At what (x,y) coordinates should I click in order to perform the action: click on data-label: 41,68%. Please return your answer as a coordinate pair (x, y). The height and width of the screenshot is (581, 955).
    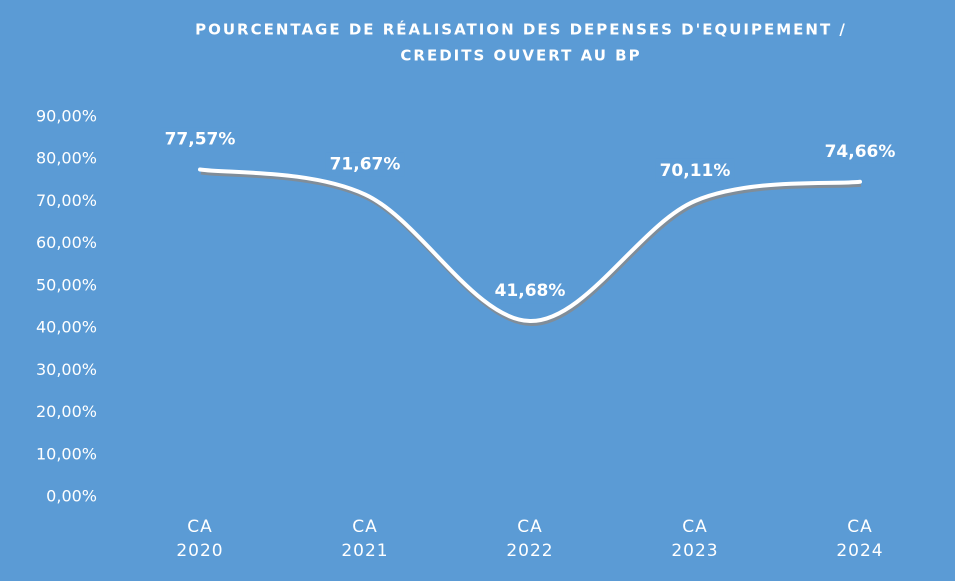
    Looking at the image, I should click on (530, 291).